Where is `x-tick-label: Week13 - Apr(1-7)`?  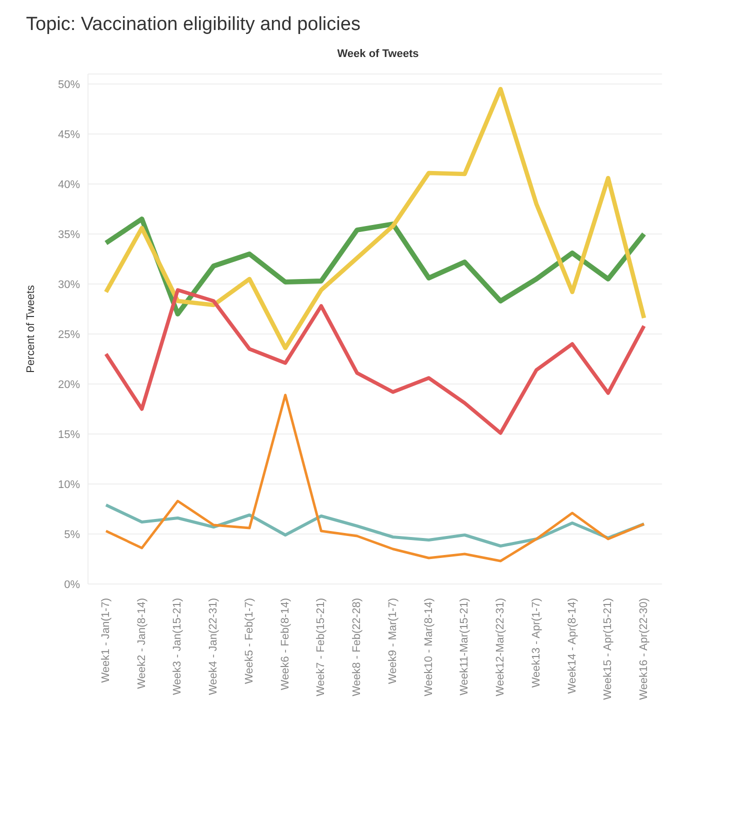
x-tick-label: Week13 - Apr(1-7) is located at coordinates (536, 643).